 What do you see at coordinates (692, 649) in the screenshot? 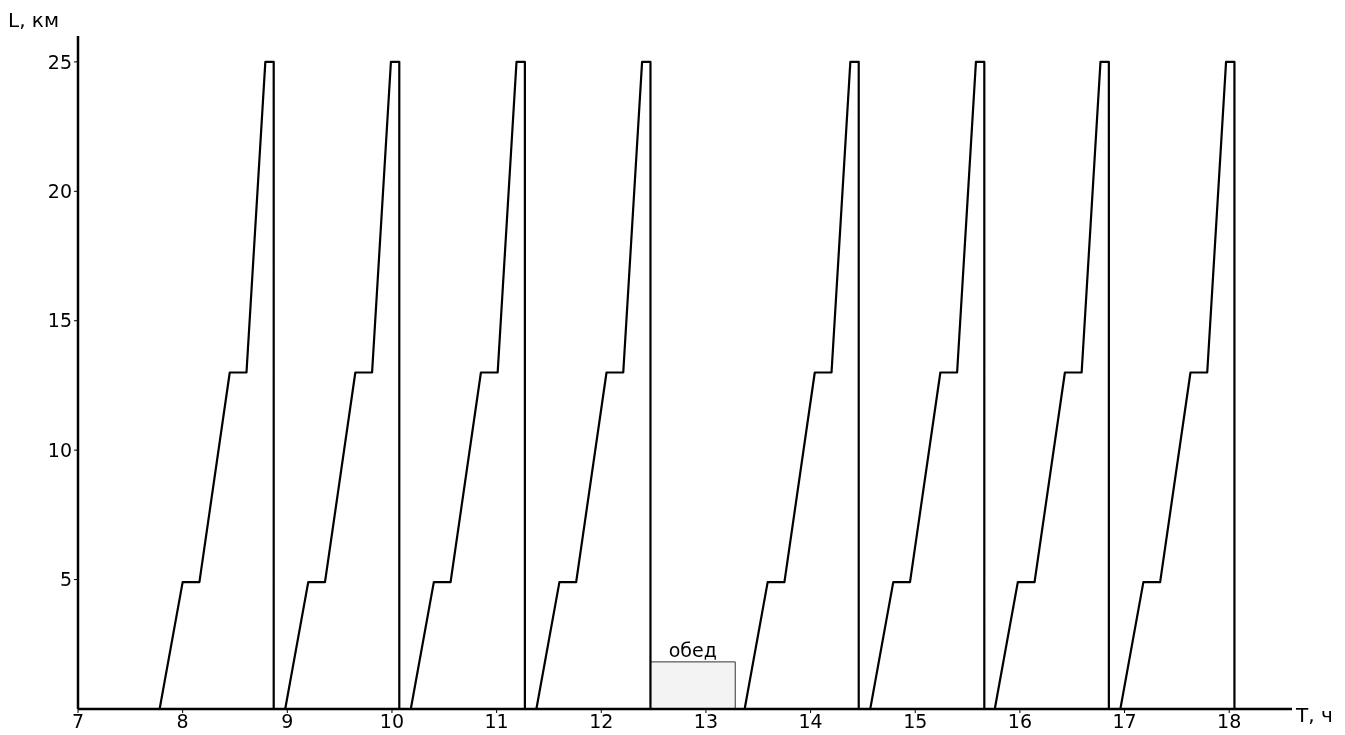
I see `band-label: обед` at bounding box center [692, 649].